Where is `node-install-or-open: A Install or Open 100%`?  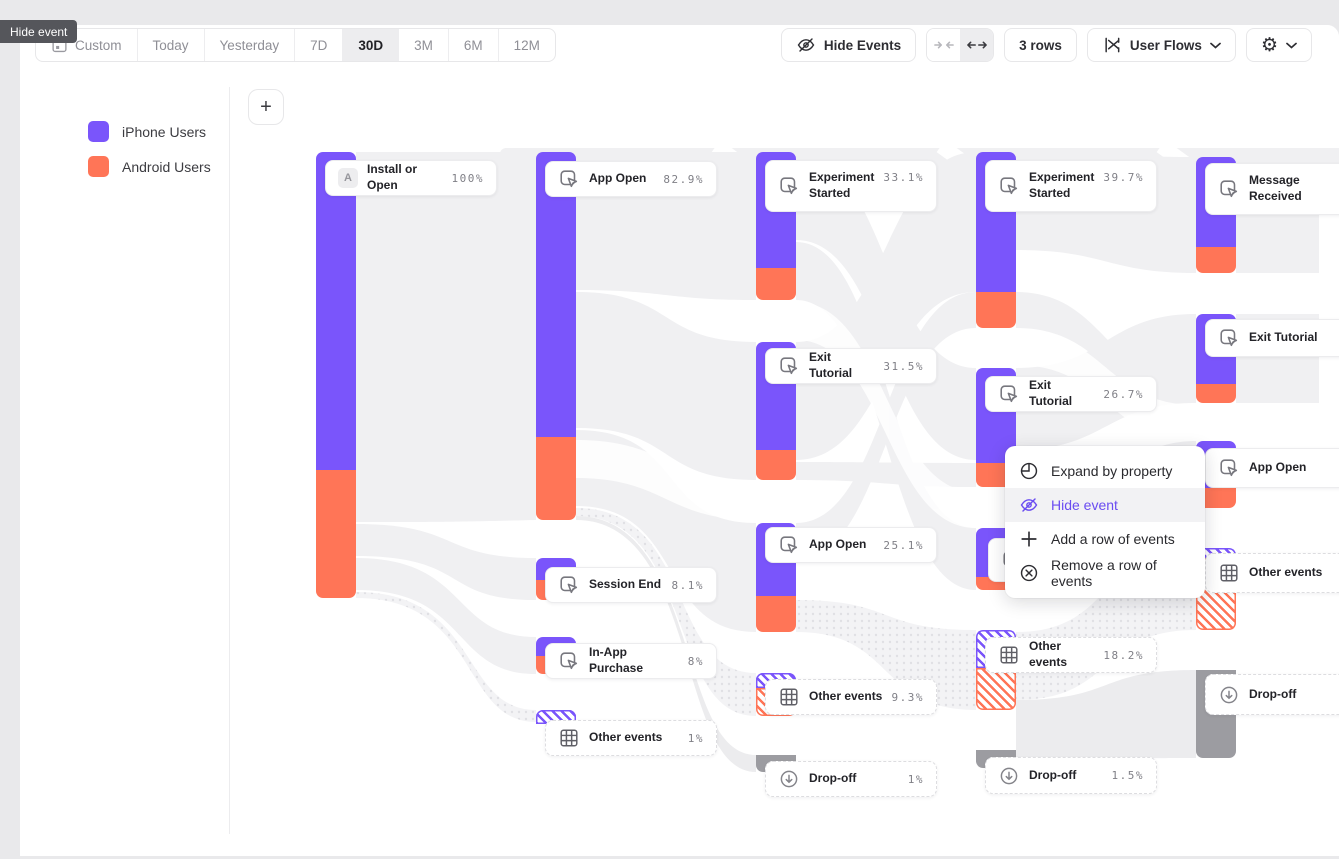 node-install-or-open: A Install or Open 100% is located at coordinates (411, 178).